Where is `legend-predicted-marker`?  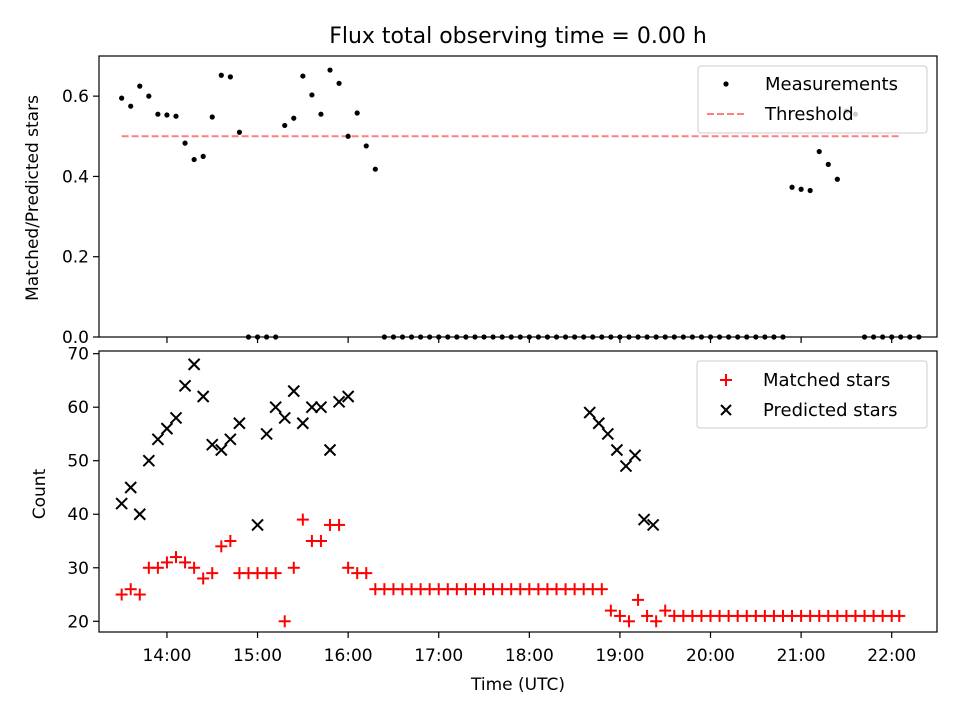
legend-predicted-marker is located at coordinates (726, 410).